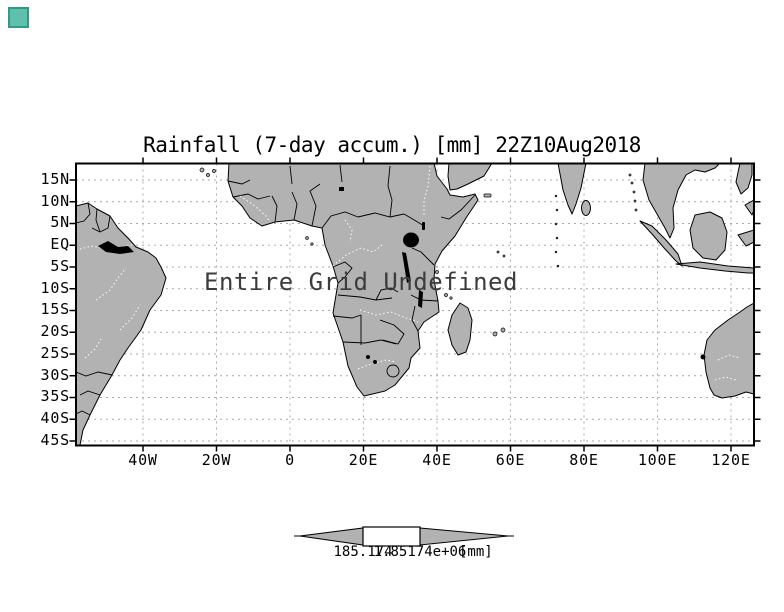  What do you see at coordinates (586, 208) in the screenshot?
I see `land-sri-lanka` at bounding box center [586, 208].